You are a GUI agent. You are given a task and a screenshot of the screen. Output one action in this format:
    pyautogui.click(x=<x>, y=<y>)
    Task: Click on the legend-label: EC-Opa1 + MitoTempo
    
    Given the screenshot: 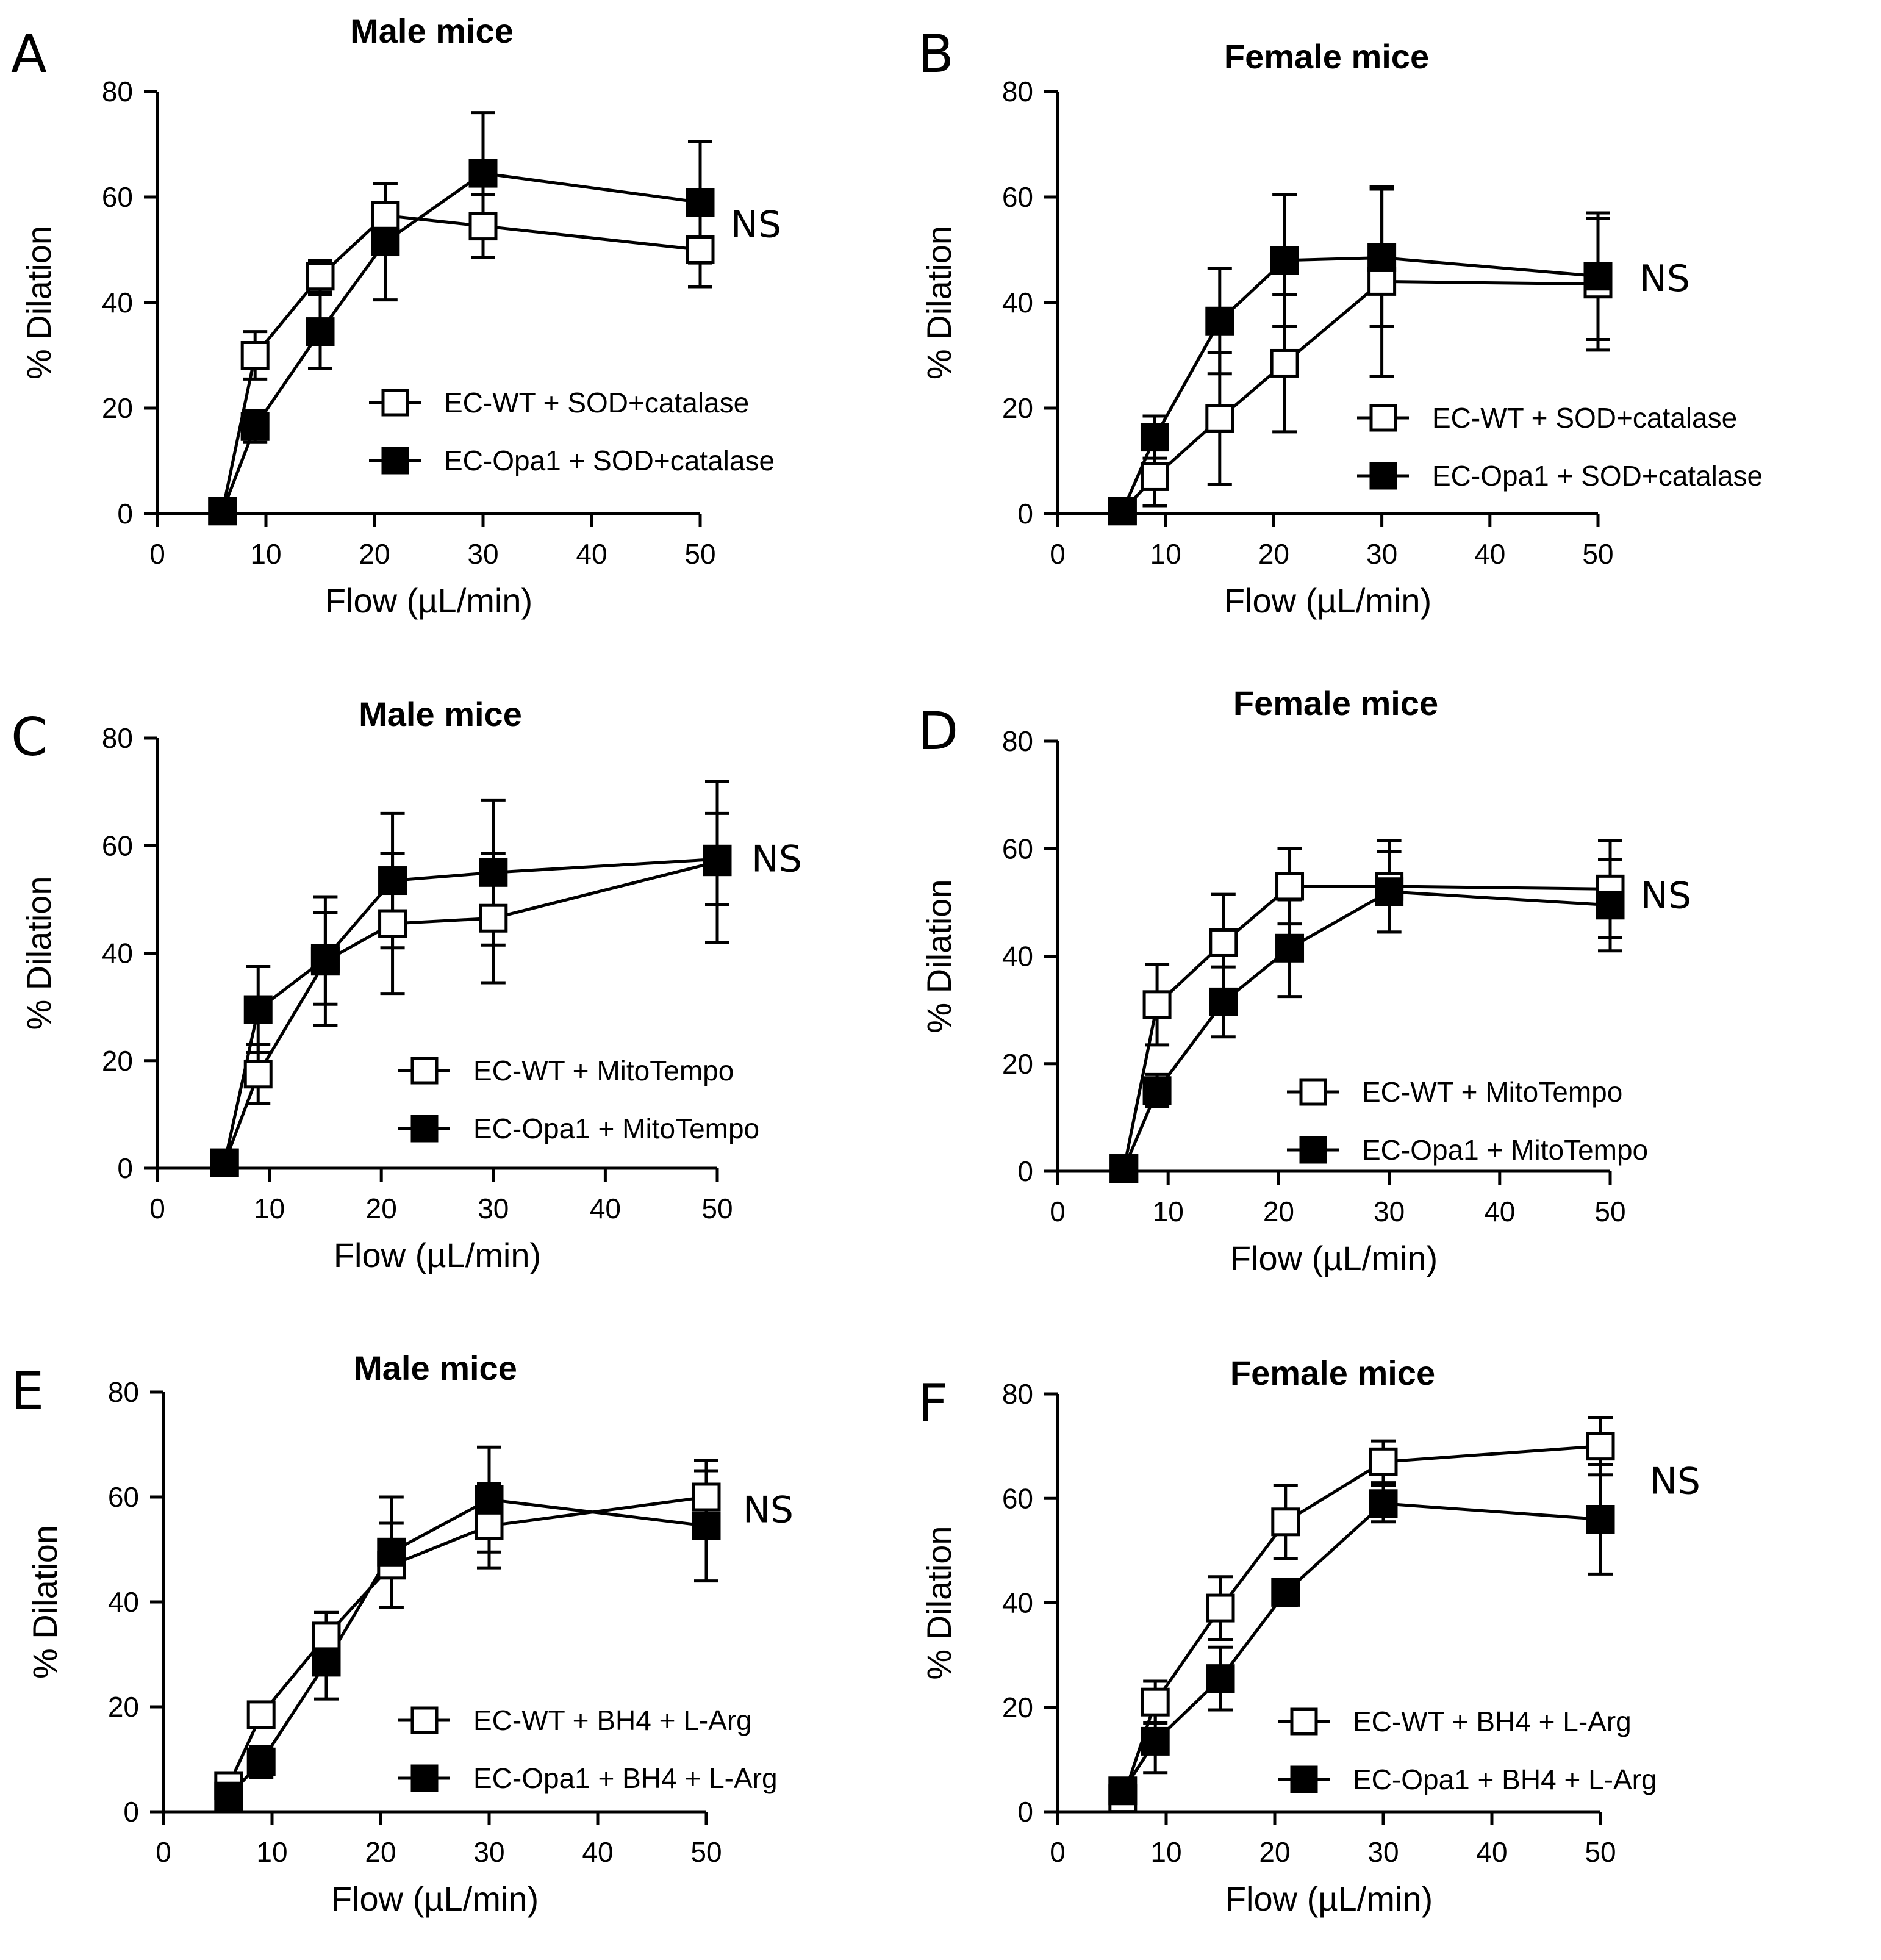 What is the action you would take?
    pyautogui.click(x=616, y=1128)
    